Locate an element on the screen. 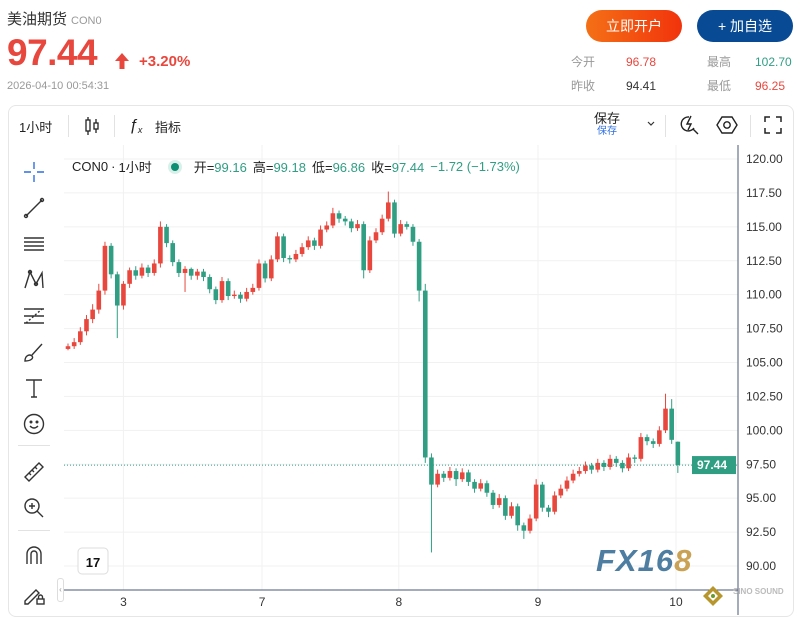 Image resolution: width=800 pixels, height=618 pixels. chevron-down-icon is located at coordinates (651, 124).